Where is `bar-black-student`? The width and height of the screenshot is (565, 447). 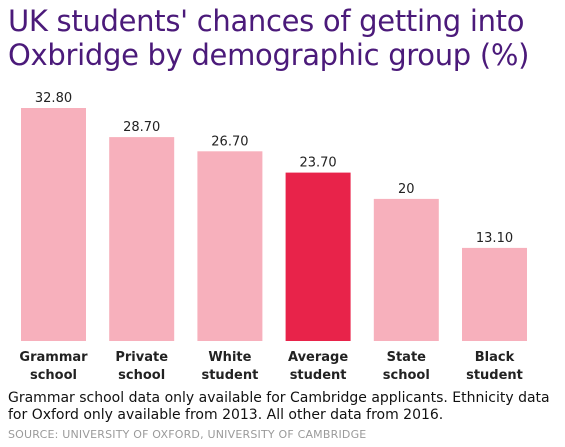
bar-black-student is located at coordinates (494, 294).